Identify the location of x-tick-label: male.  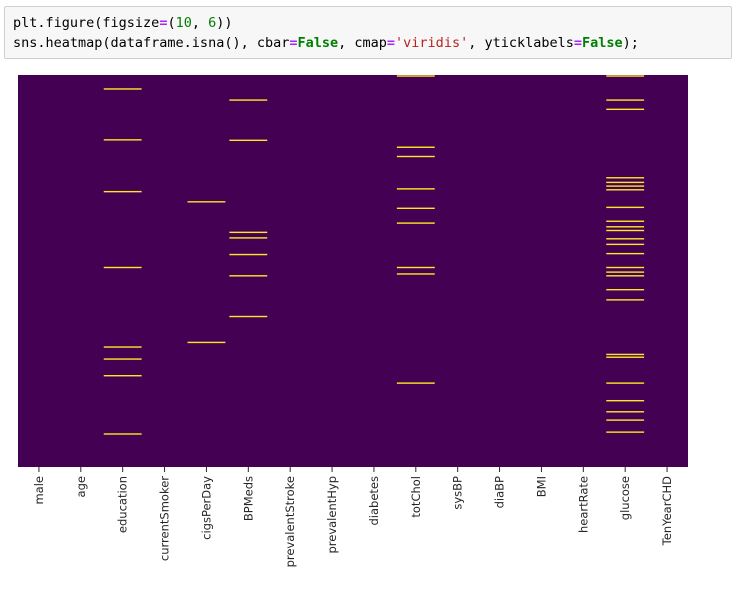
(39, 490).